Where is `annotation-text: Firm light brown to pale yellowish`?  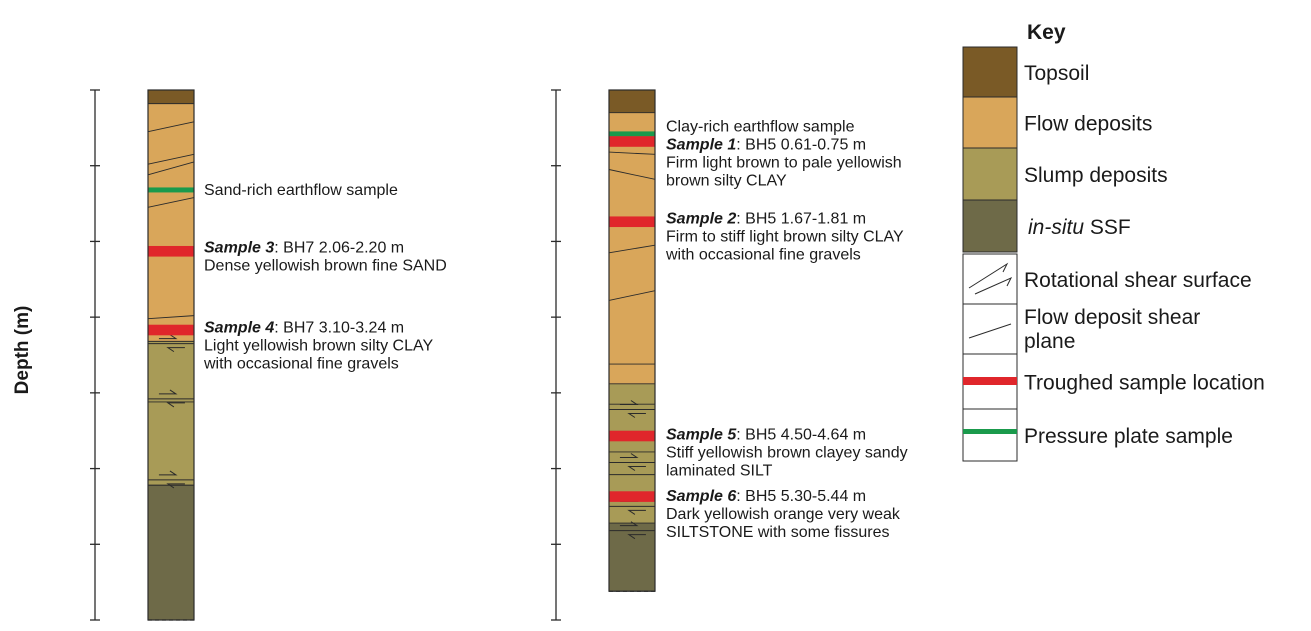 annotation-text: Firm light brown to pale yellowish is located at coordinates (784, 162).